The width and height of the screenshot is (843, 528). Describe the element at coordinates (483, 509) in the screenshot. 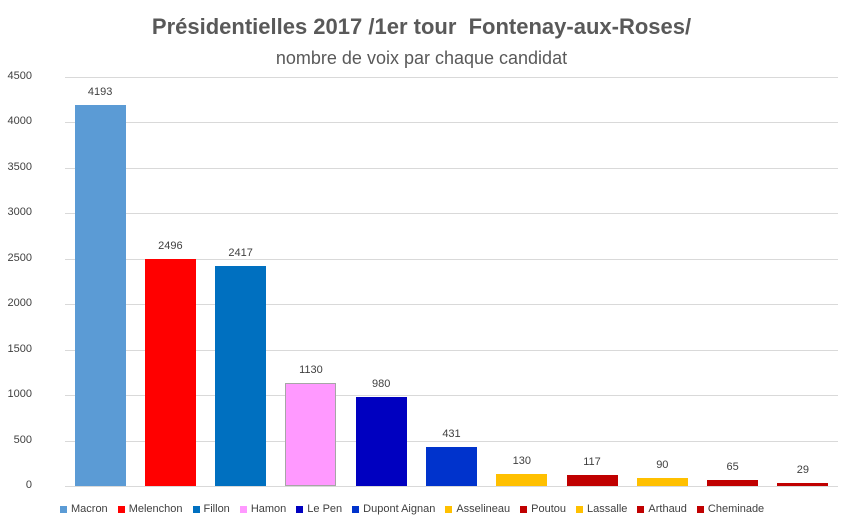

I see `legend-label: Asselineau` at that location.